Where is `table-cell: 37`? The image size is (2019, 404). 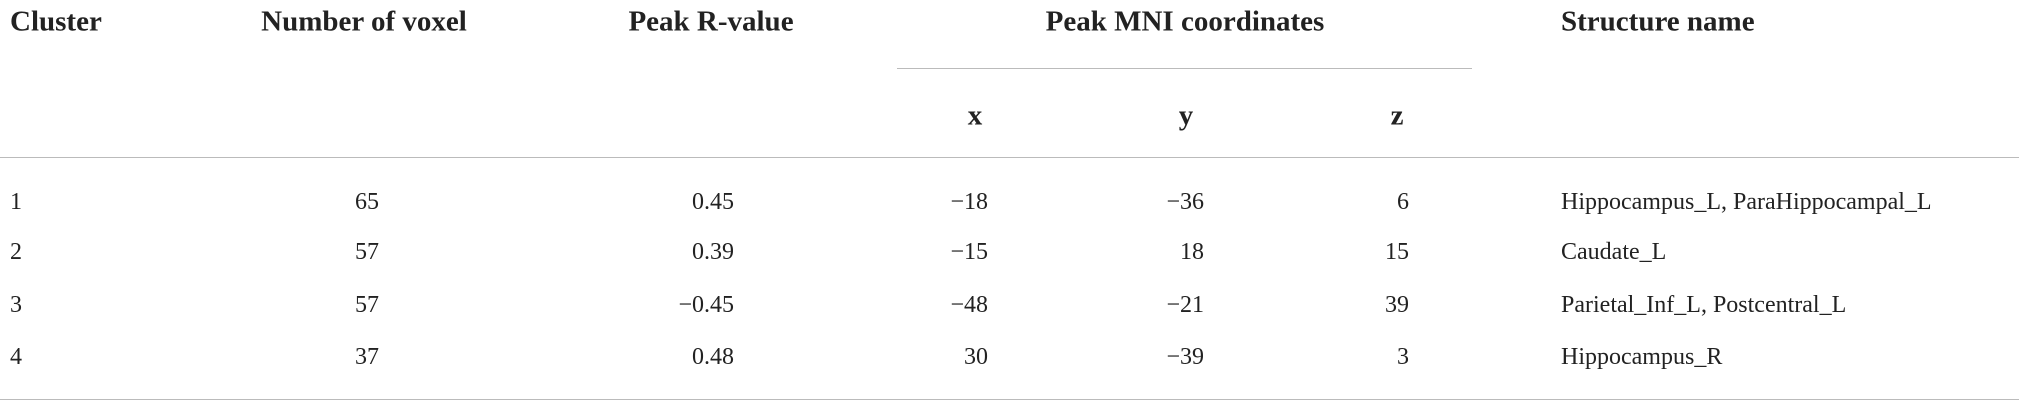
table-cell: 37 is located at coordinates (367, 357).